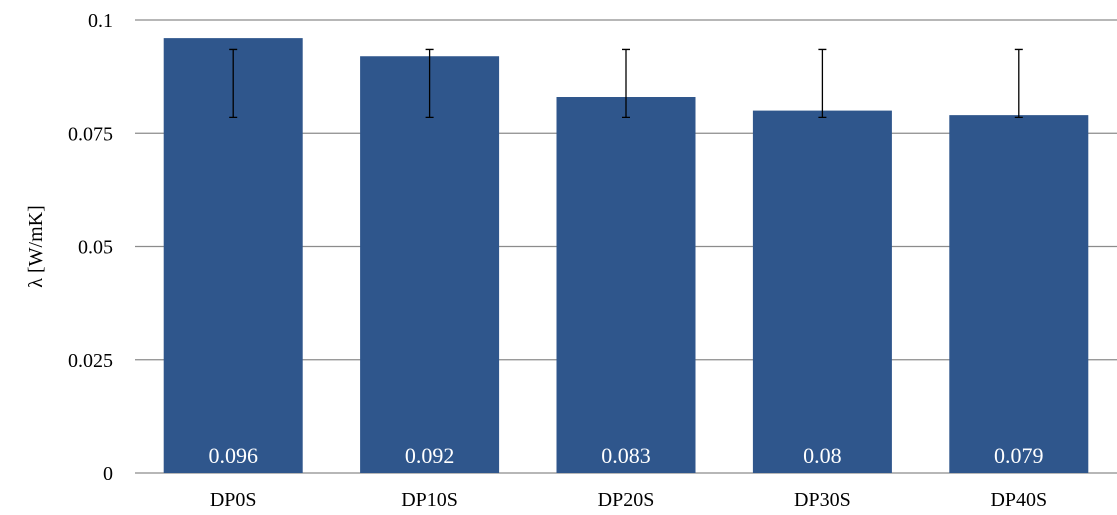  I want to click on y-tick-label: 0.075, so click(90, 134).